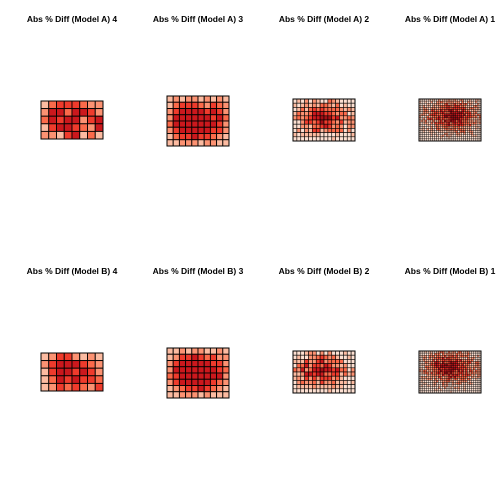 The width and height of the screenshot is (504, 504). Describe the element at coordinates (72, 77) in the screenshot. I see `heatmap-panel: Abs % Diff (Model A) 4` at that location.